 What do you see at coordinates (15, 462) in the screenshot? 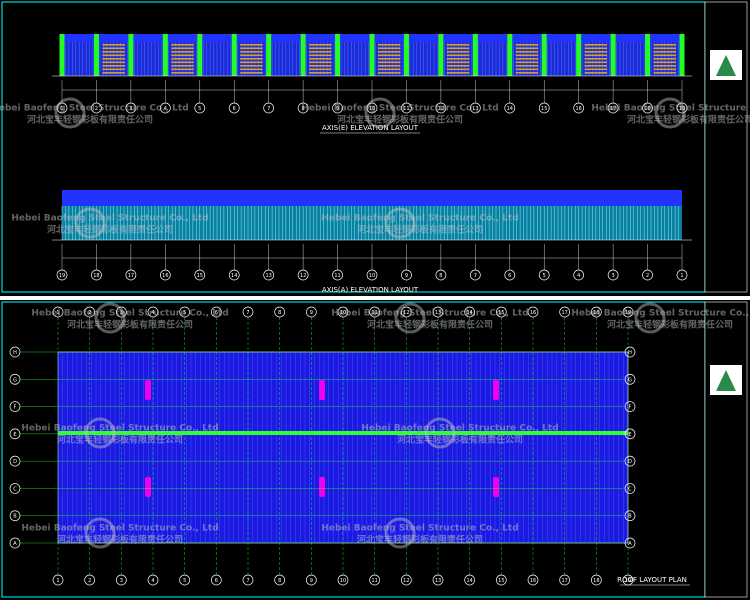
I see `axis-label: D` at bounding box center [15, 462].